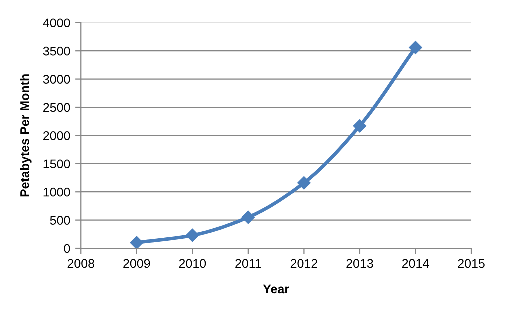 The width and height of the screenshot is (507, 327). I want to click on y-tick-label: 2000, so click(57, 136).